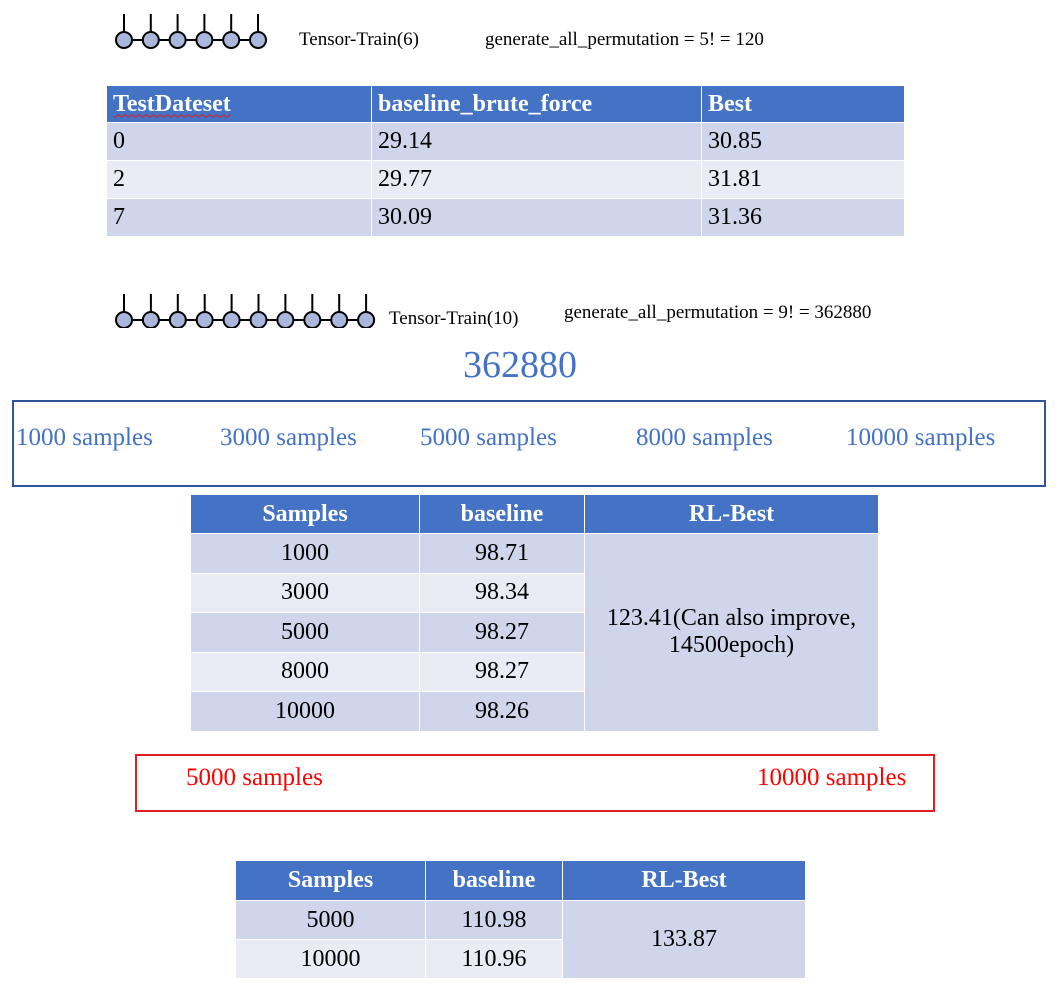  I want to click on table-row: 5000 98.27, so click(534, 632).